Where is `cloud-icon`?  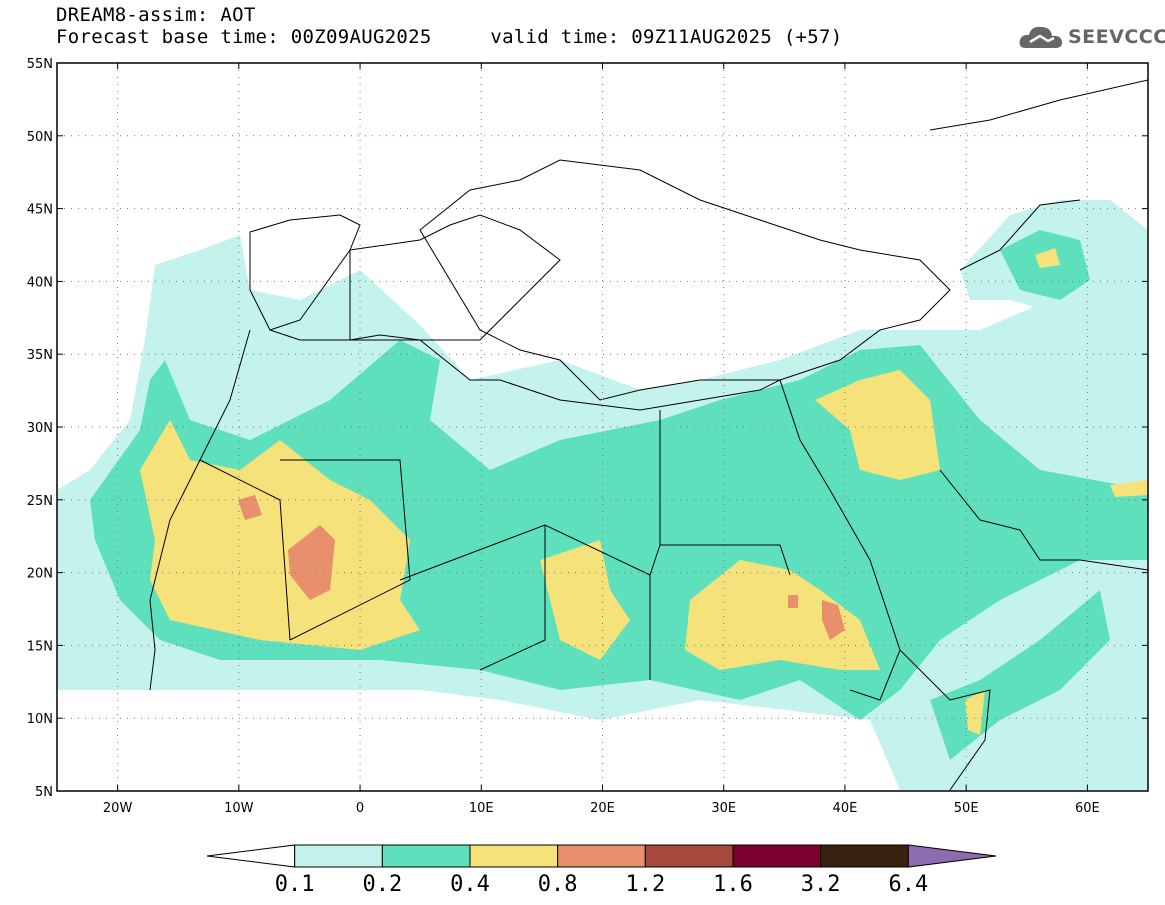 cloud-icon is located at coordinates (1040, 37).